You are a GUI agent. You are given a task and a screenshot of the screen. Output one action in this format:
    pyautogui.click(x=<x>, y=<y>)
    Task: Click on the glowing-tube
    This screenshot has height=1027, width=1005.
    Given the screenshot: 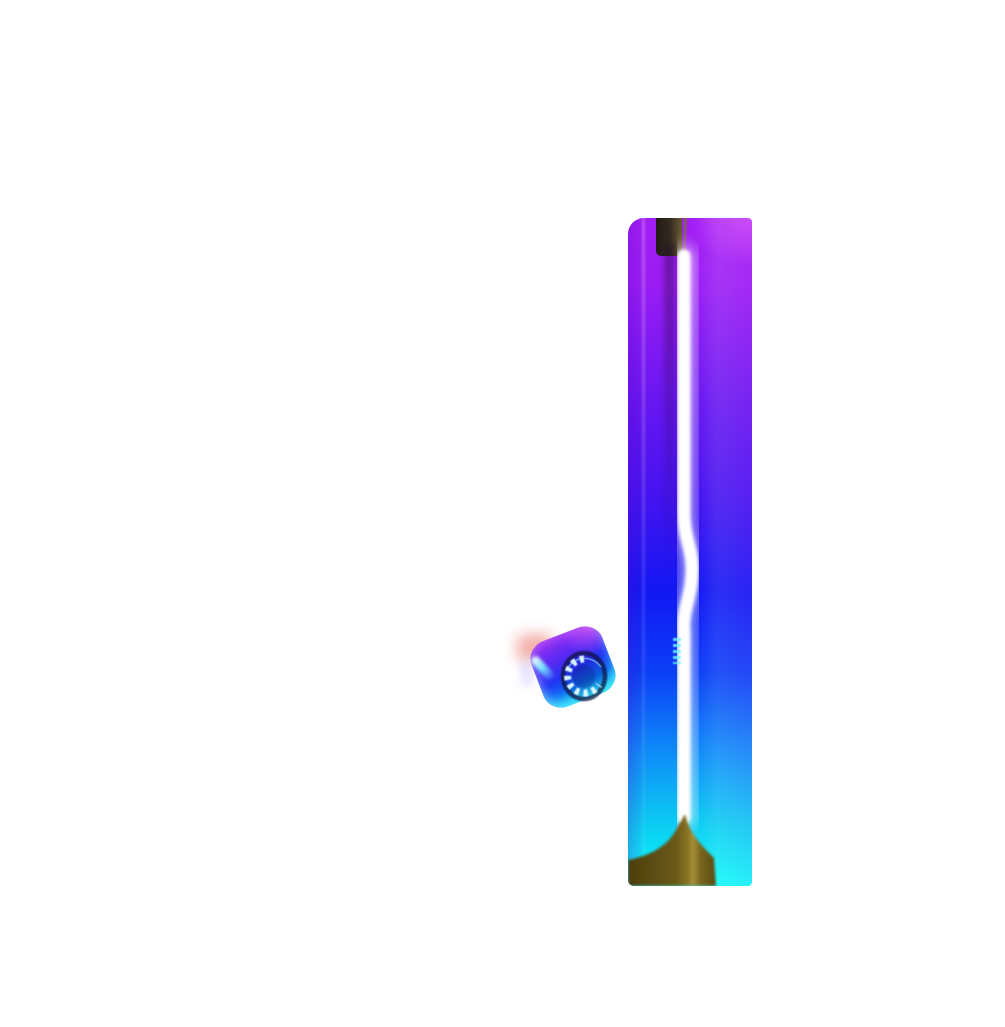 What is the action you would take?
    pyautogui.click(x=688, y=537)
    